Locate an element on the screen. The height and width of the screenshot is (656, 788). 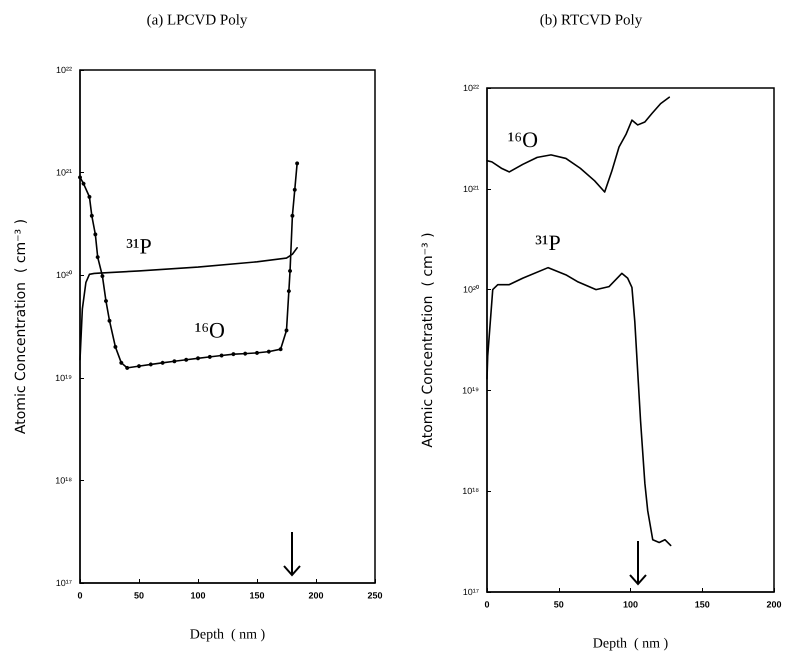
x-tick-label: 250 is located at coordinates (375, 595).